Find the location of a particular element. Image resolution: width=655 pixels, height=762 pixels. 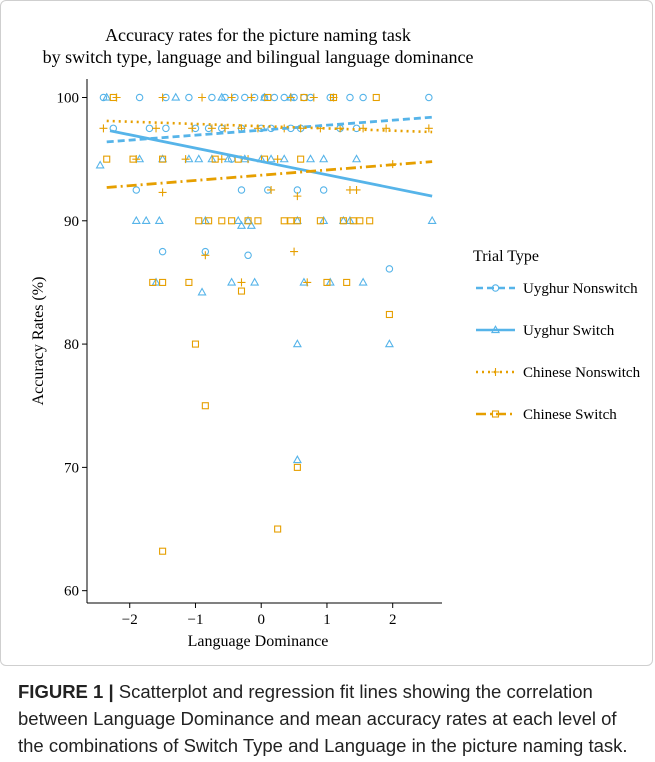

x-tick-label: 0 is located at coordinates (261, 620).